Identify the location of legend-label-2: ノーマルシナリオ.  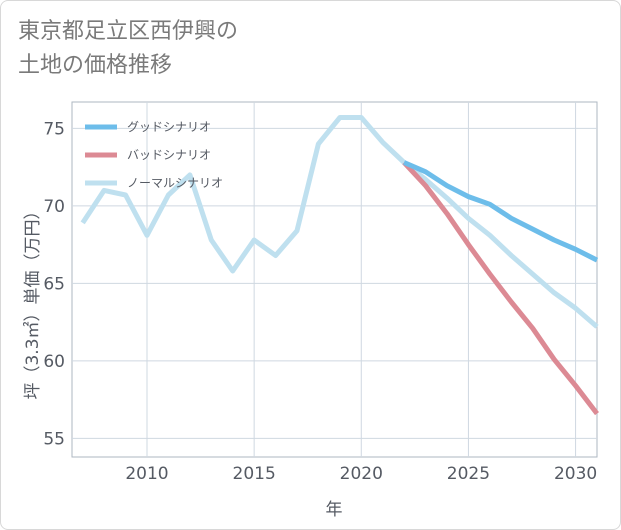
(175, 183).